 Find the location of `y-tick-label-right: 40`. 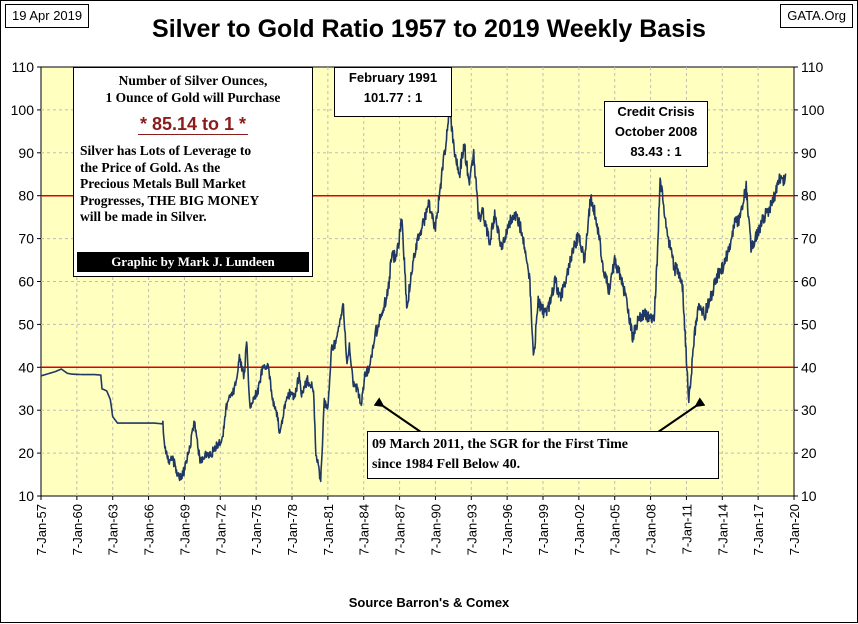

y-tick-label-right: 40 is located at coordinates (809, 367).